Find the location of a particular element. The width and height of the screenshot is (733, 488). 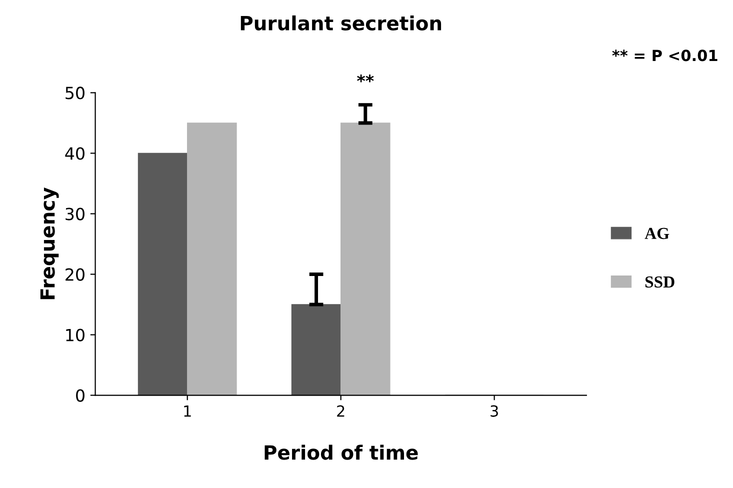

x-axis-title: Period of time is located at coordinates (341, 452).